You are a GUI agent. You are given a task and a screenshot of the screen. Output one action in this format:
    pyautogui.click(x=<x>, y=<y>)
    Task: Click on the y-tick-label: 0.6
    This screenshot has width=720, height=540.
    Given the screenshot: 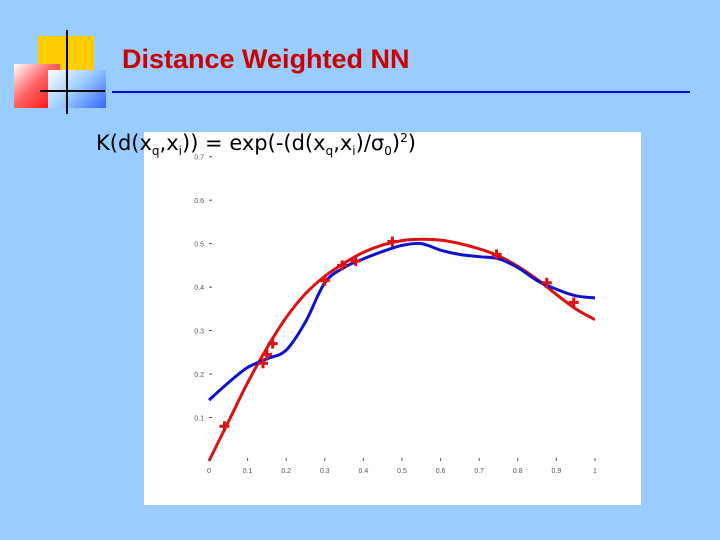 What is the action you would take?
    pyautogui.click(x=199, y=201)
    